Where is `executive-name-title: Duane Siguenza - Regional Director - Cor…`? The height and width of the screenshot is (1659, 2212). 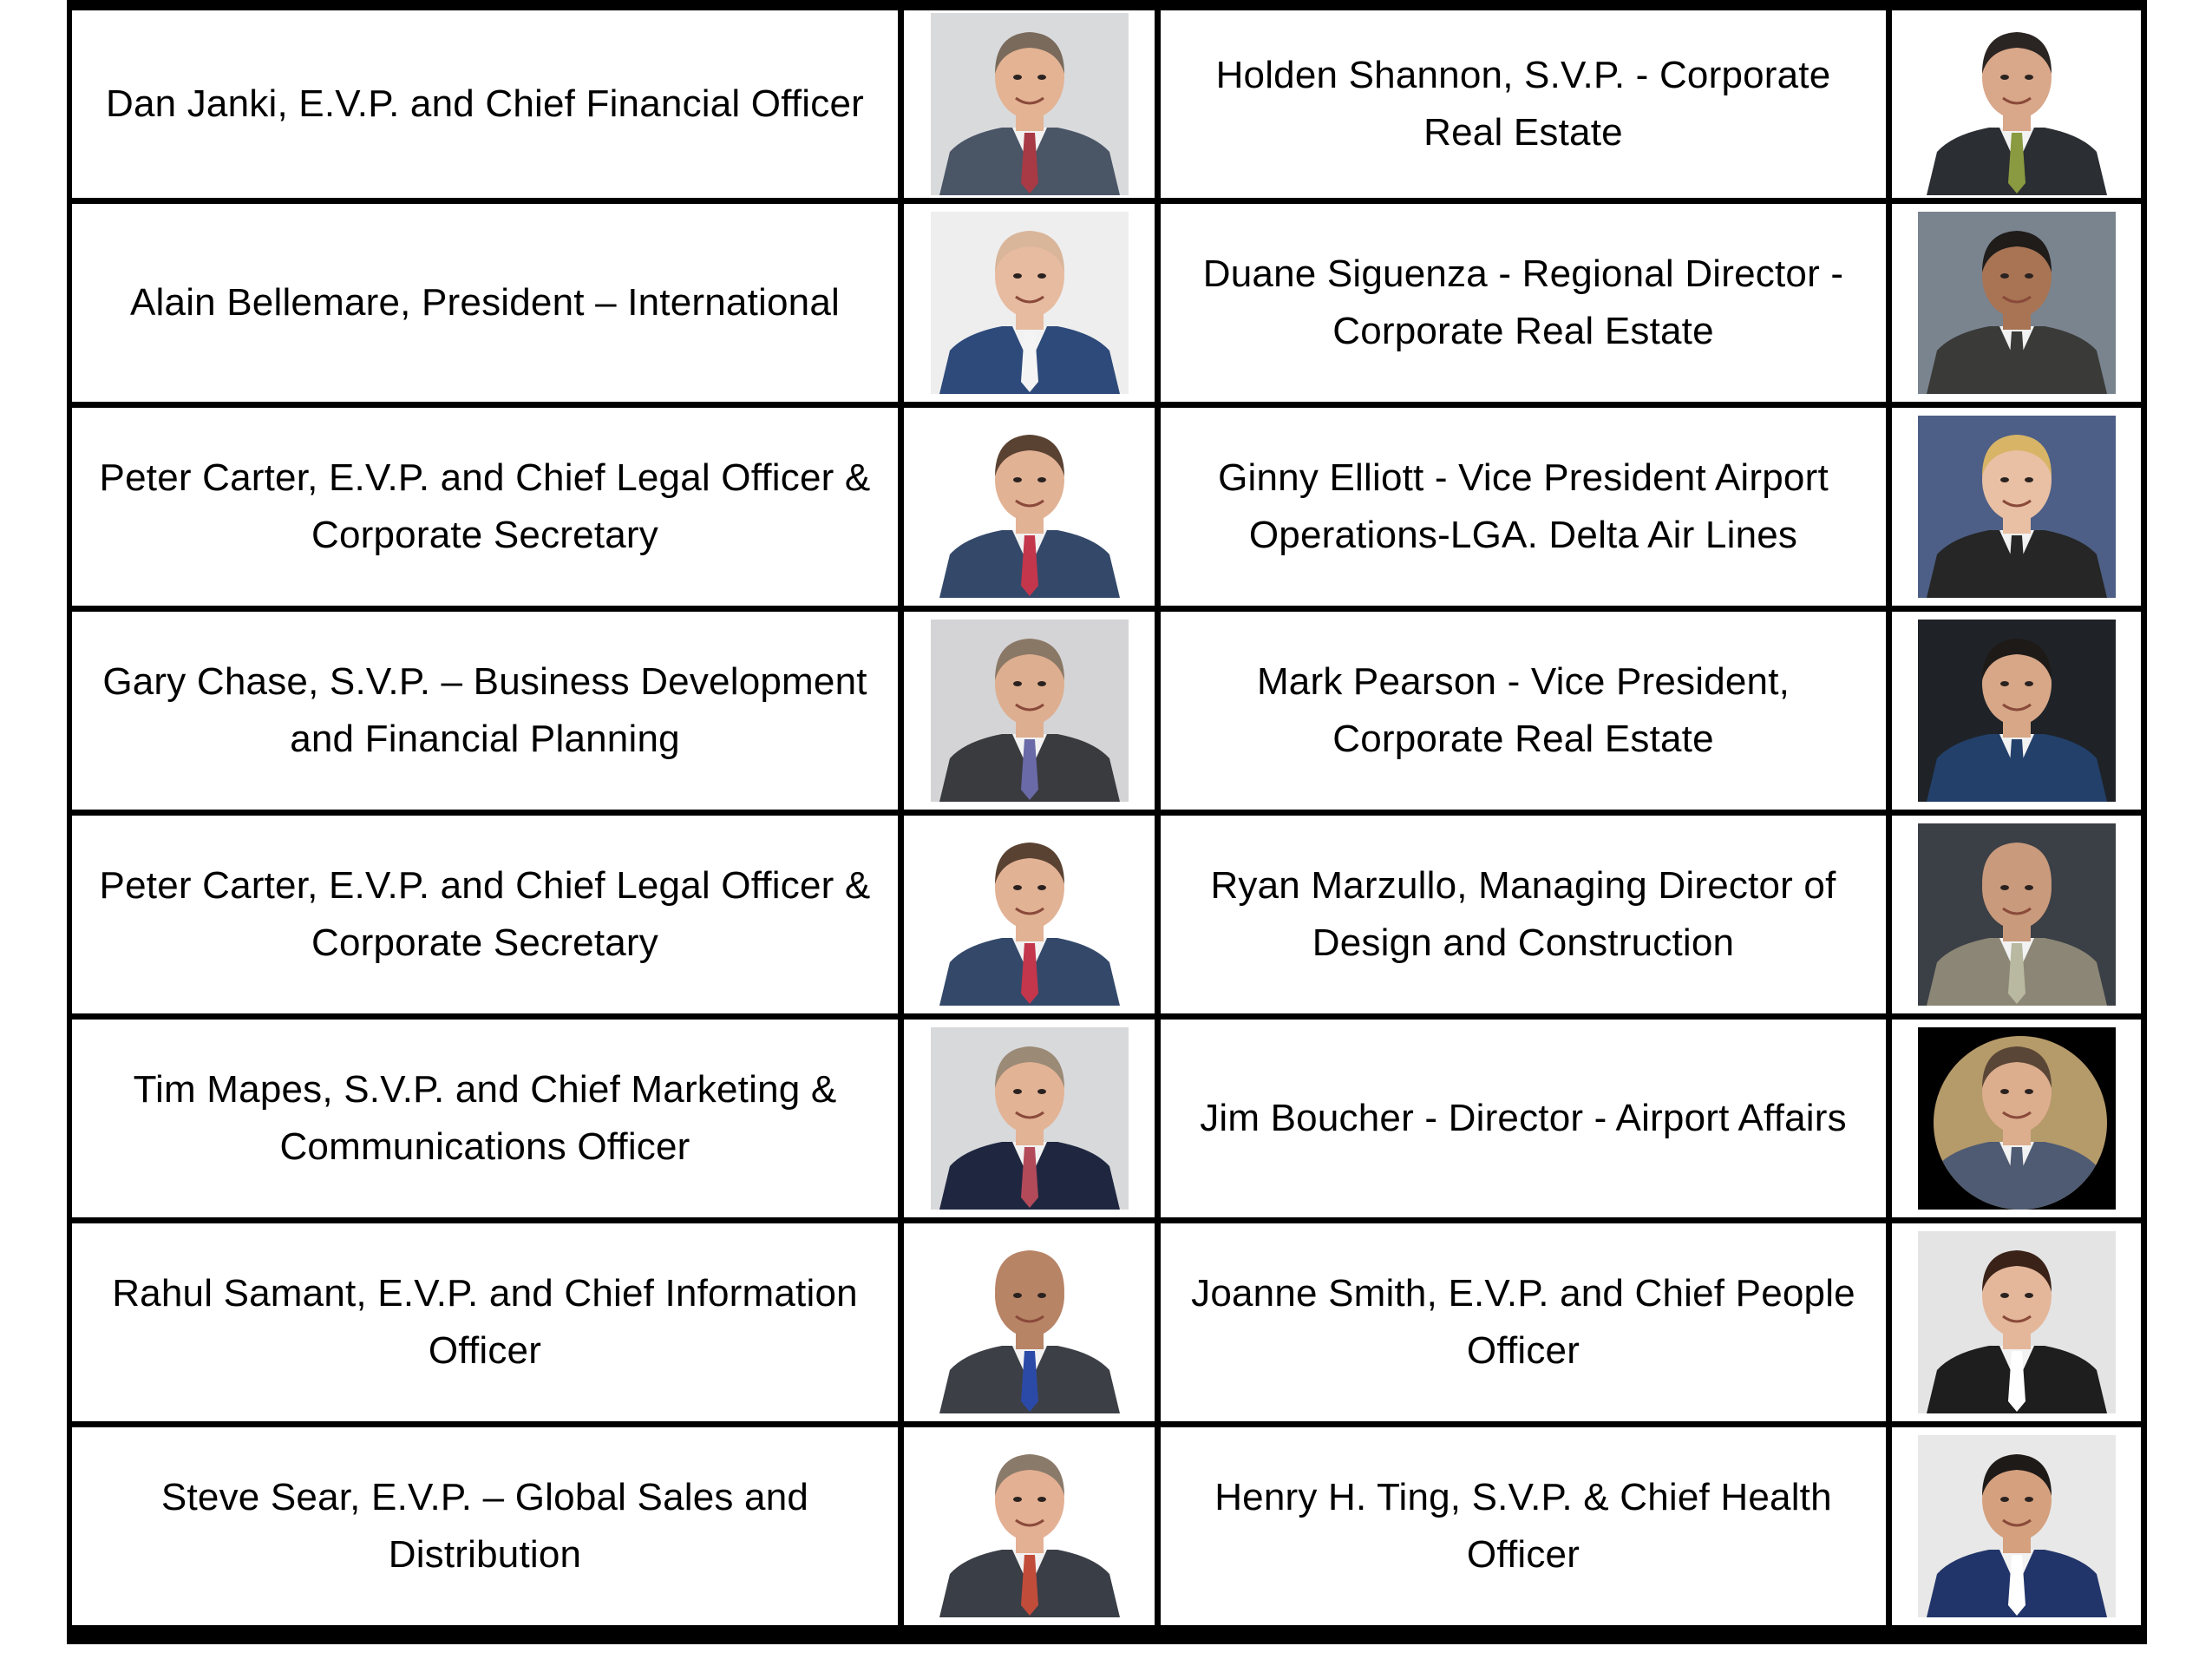
executive-name-title: Duane Siguenza - Regional Director - Cor… is located at coordinates (1523, 302).